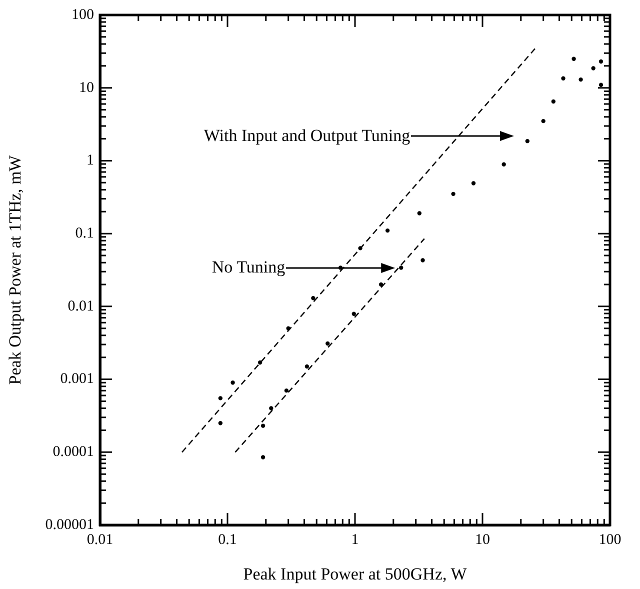  What do you see at coordinates (610, 540) in the screenshot?
I see `x-tick-label: 100` at bounding box center [610, 540].